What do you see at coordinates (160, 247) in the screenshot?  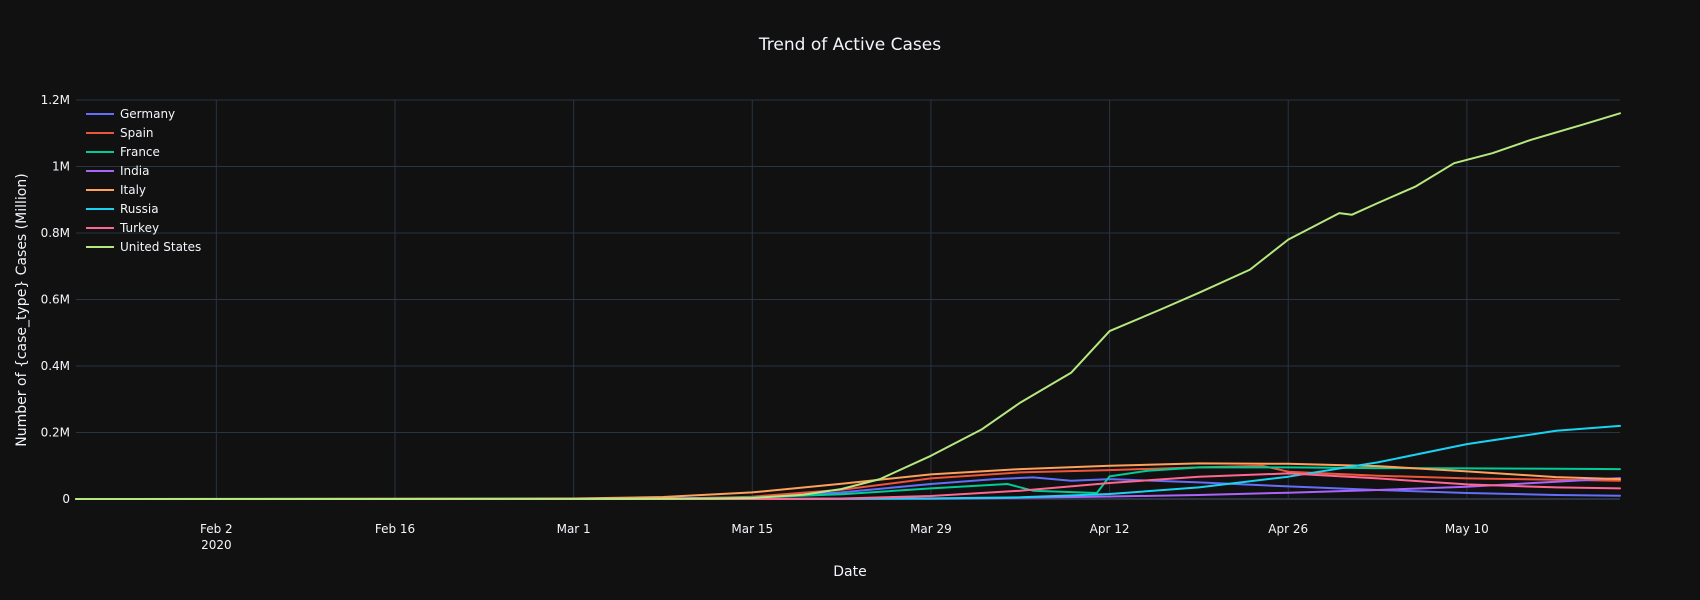 I see `legend-label: United States` at bounding box center [160, 247].